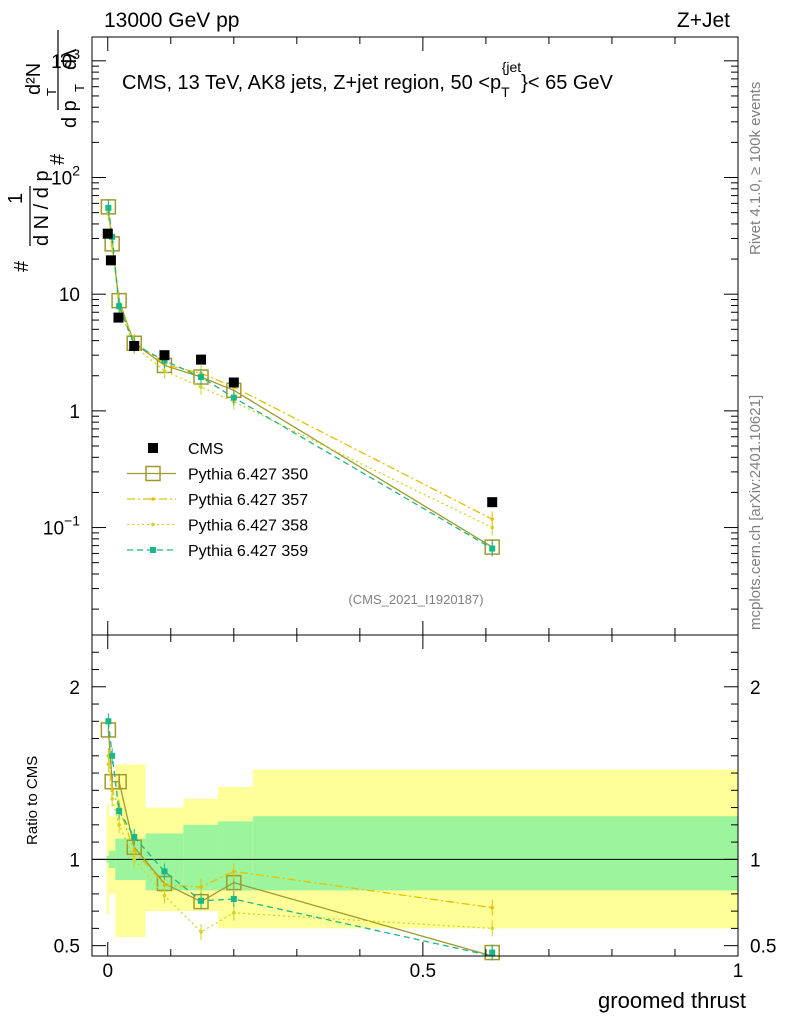  What do you see at coordinates (70, 59) in the screenshot?
I see `ylabel-lambda: dλ` at bounding box center [70, 59].